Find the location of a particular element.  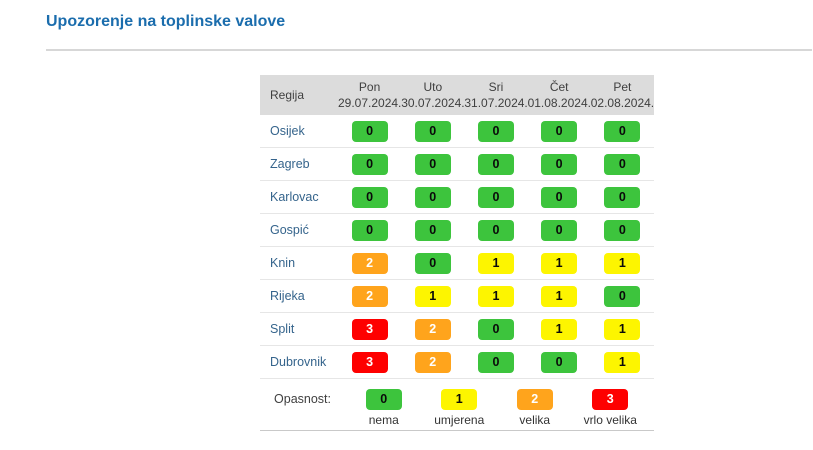

region-label: Gospić is located at coordinates (289, 230).